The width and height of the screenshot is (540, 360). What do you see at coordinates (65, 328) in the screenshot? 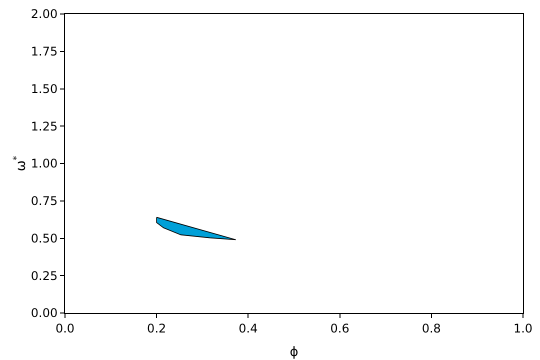
I see `x-tick-label: 0.0` at bounding box center [65, 328].